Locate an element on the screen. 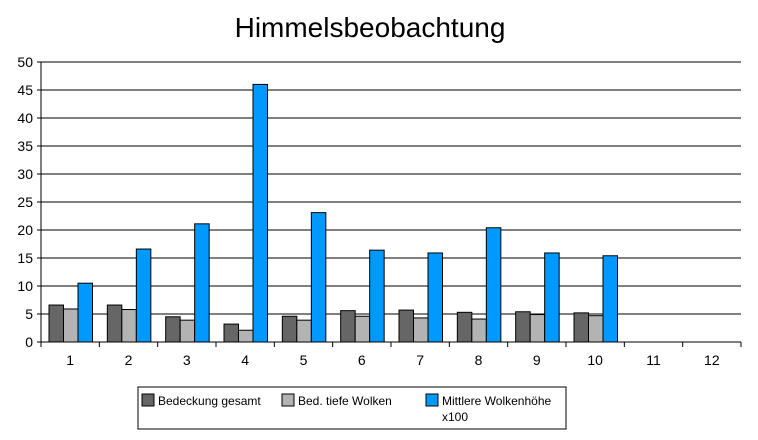  y-tick-label: 10 is located at coordinates (25, 286).